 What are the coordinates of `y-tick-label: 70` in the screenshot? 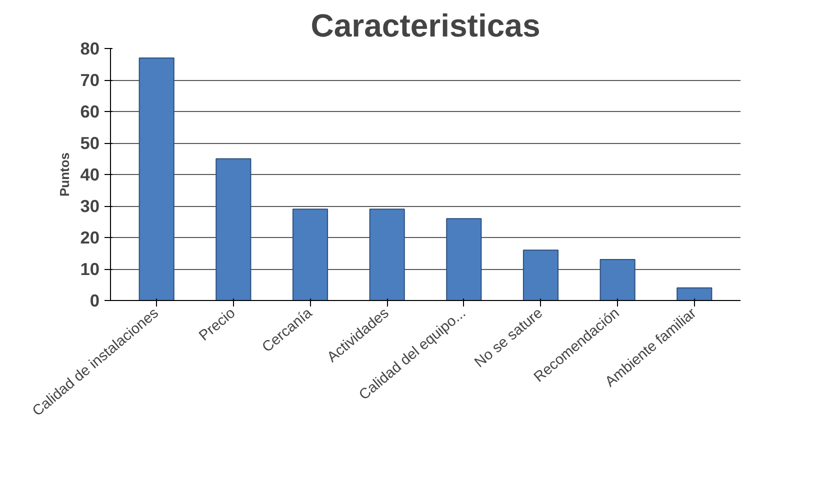 It's located at (90, 80).